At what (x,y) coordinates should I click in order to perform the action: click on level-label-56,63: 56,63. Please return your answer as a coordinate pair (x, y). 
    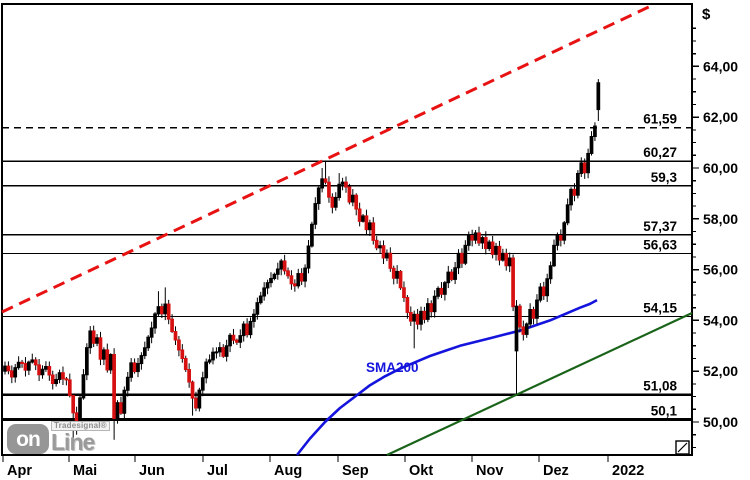
    Looking at the image, I should click on (660, 245).